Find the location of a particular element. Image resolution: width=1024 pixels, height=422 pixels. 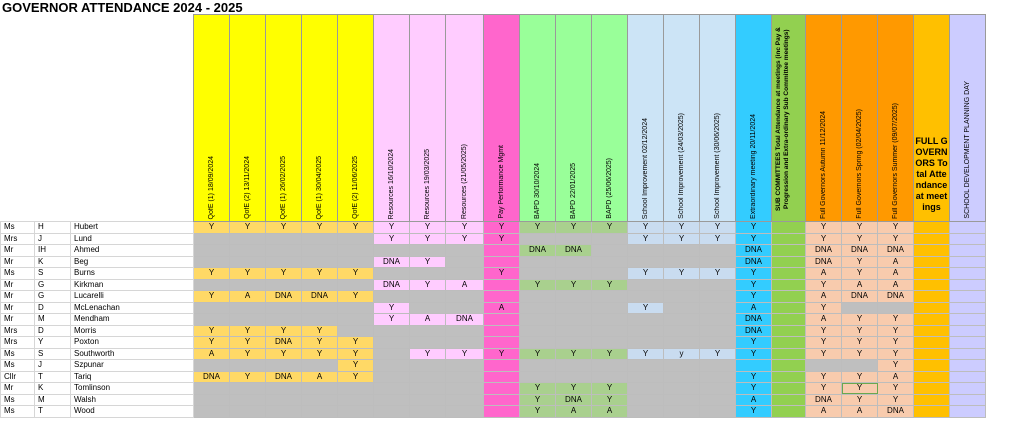

governor-name: Southworth is located at coordinates (132, 353).